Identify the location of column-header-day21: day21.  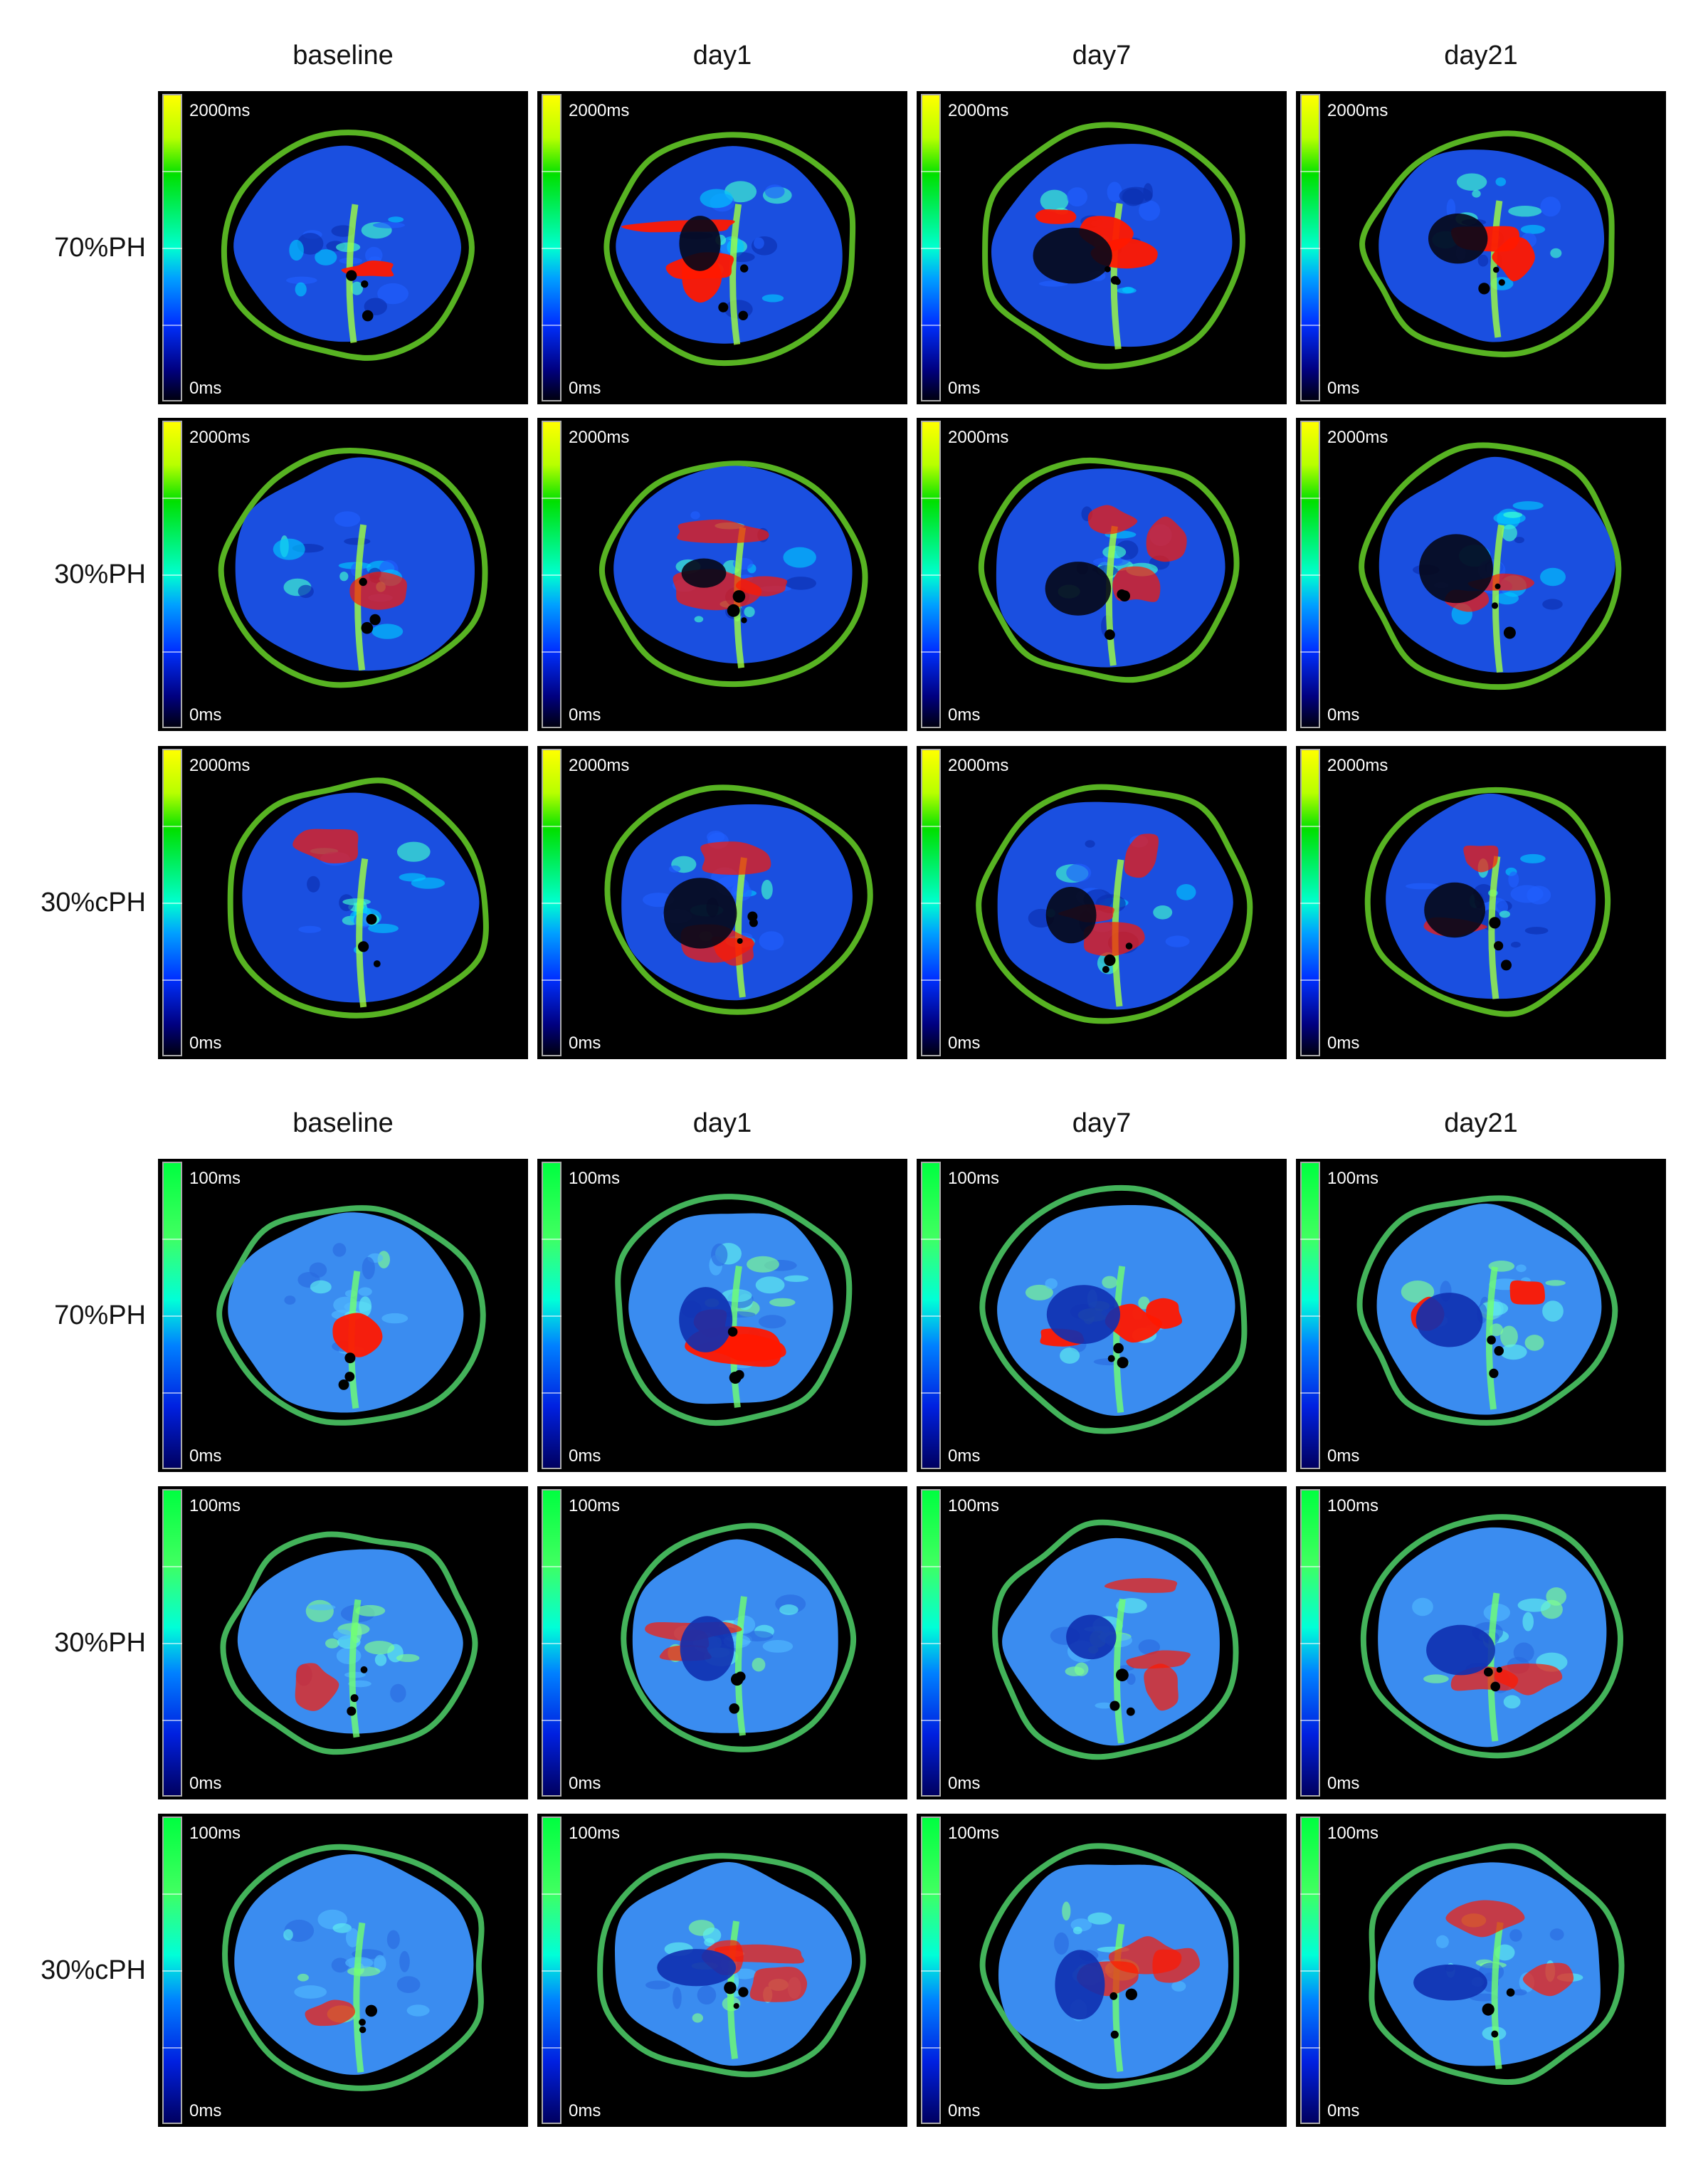
(1481, 1123).